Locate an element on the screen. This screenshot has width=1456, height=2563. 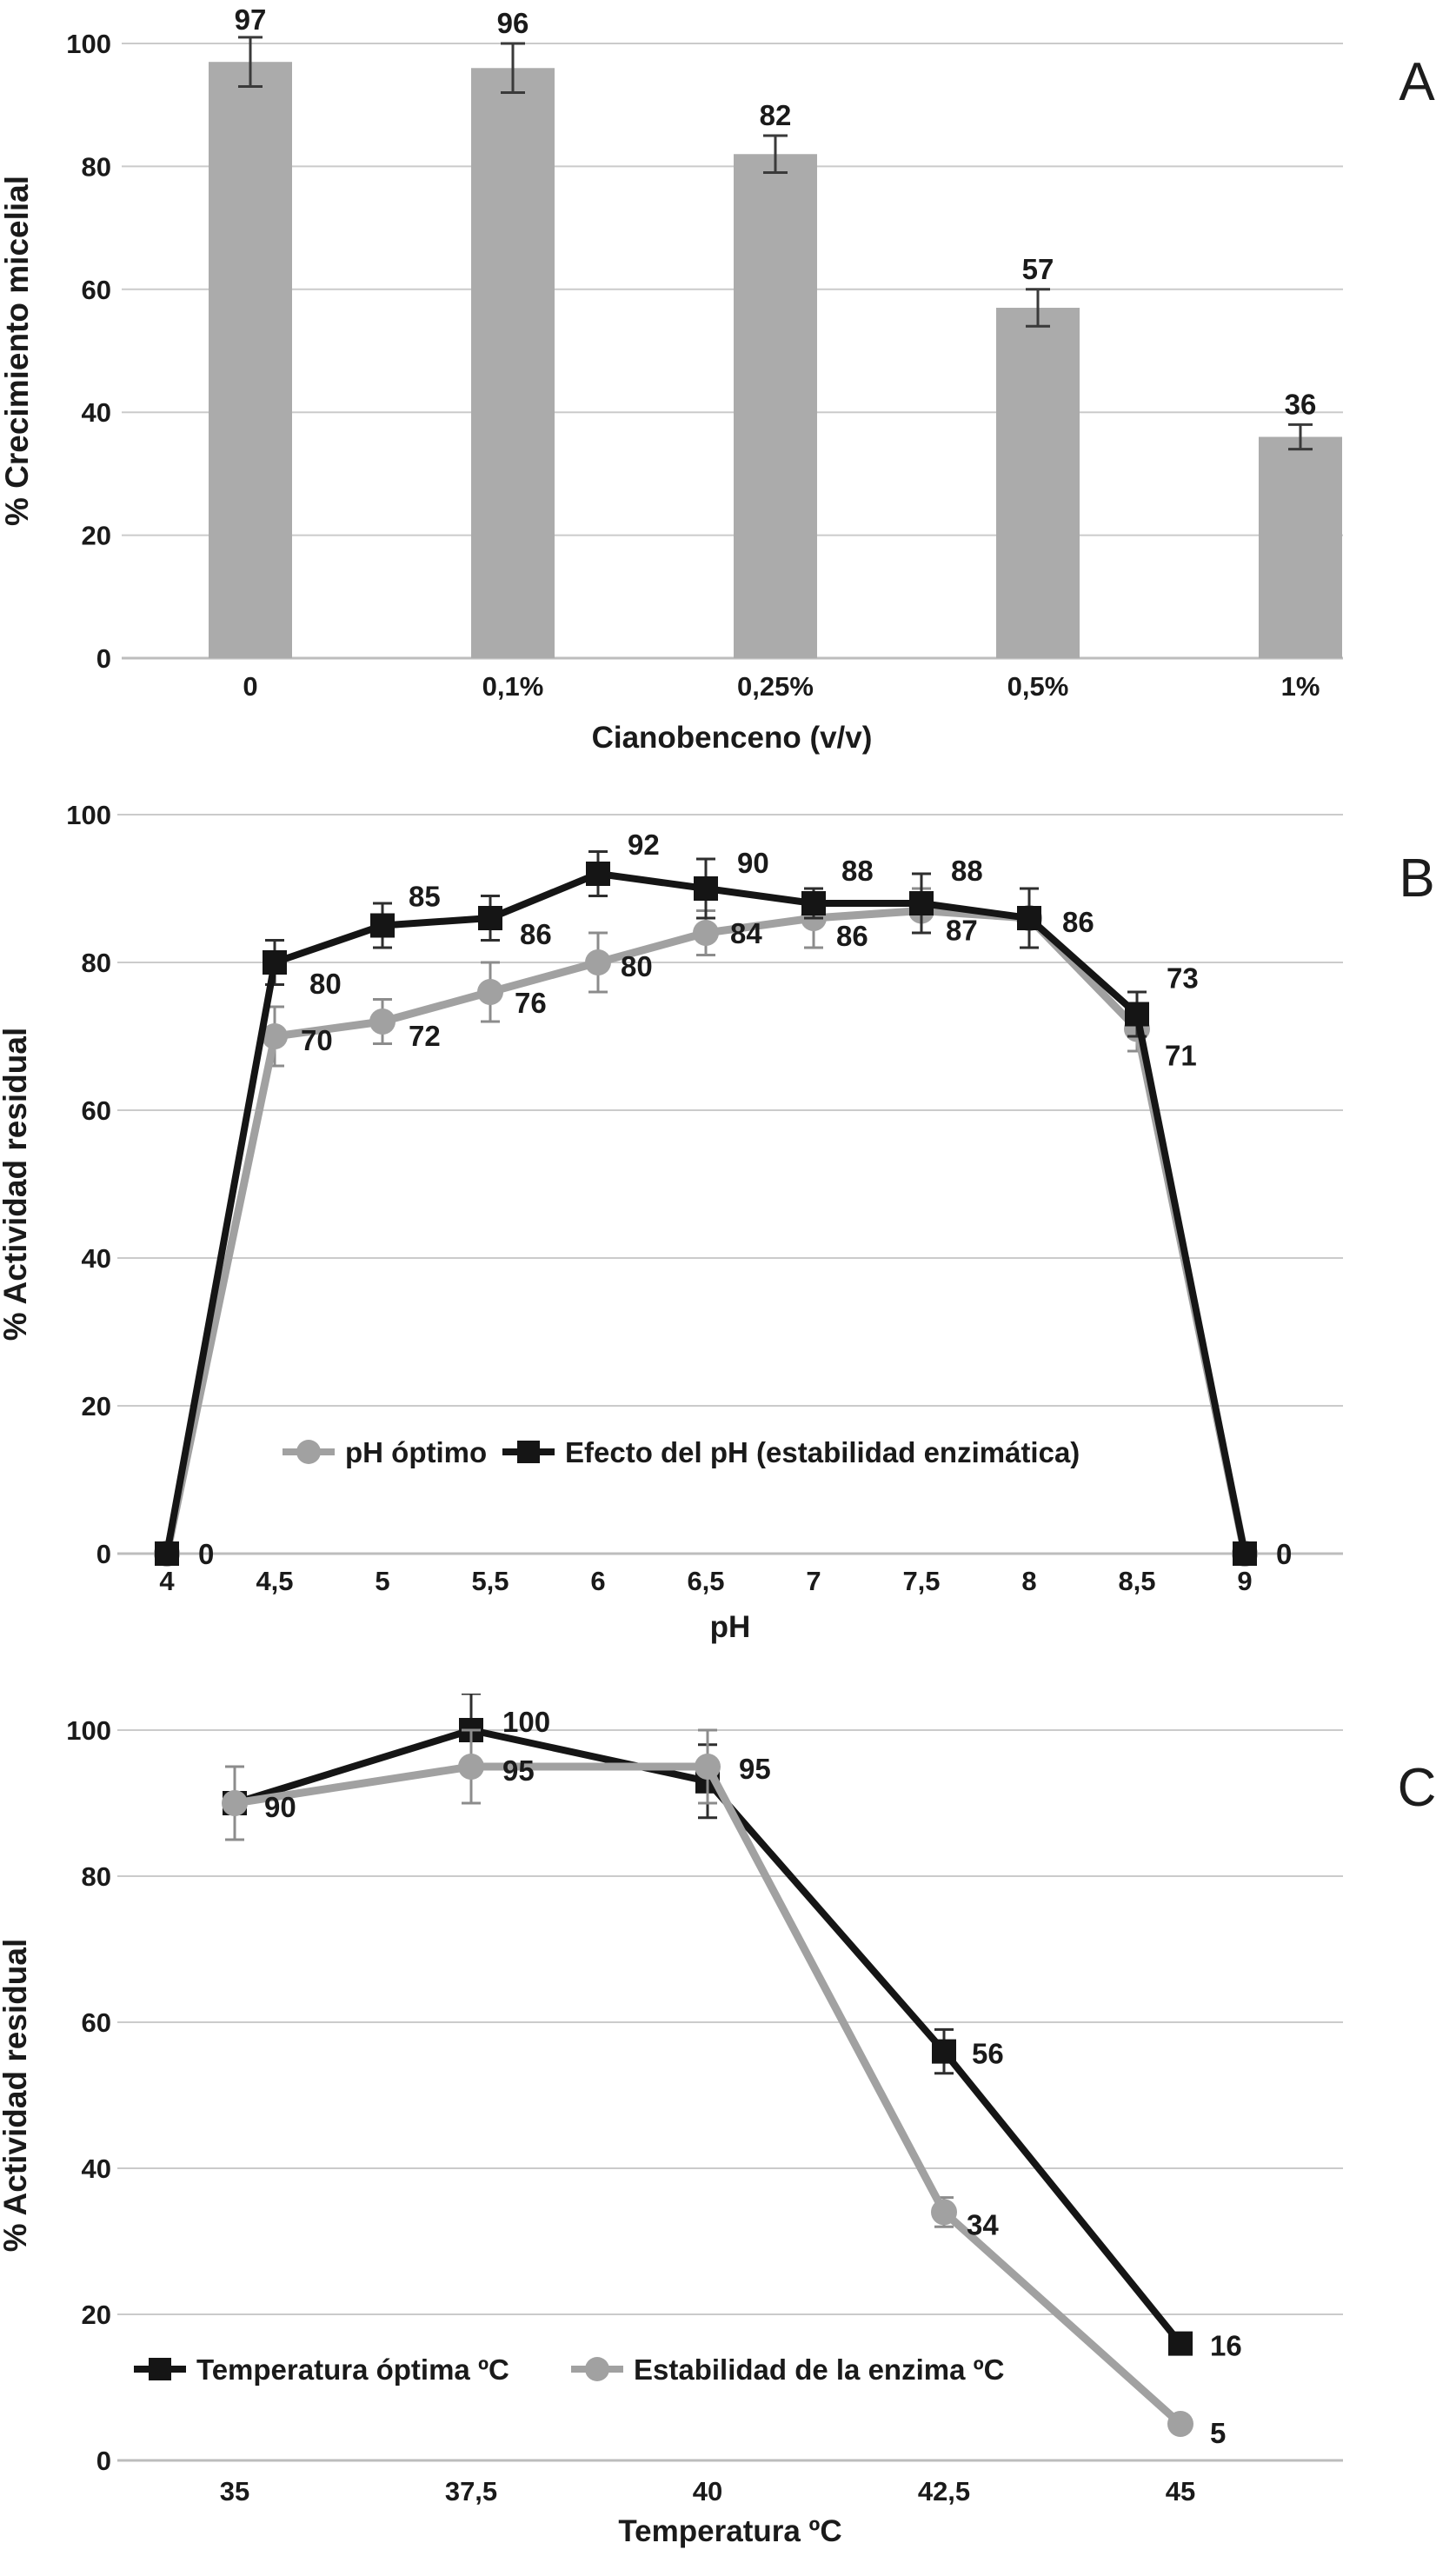
svg-text: 76 is located at coordinates (531, 1003).